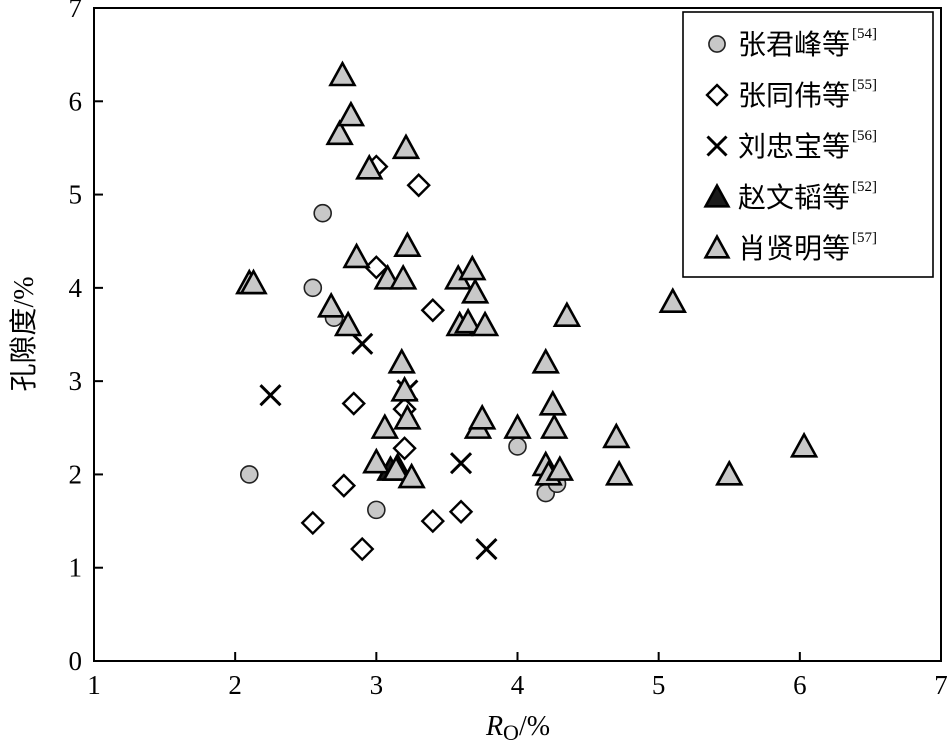 The image size is (949, 744). What do you see at coordinates (794, 249) in the screenshot?
I see `legend-label: 肖贤明等` at bounding box center [794, 249].